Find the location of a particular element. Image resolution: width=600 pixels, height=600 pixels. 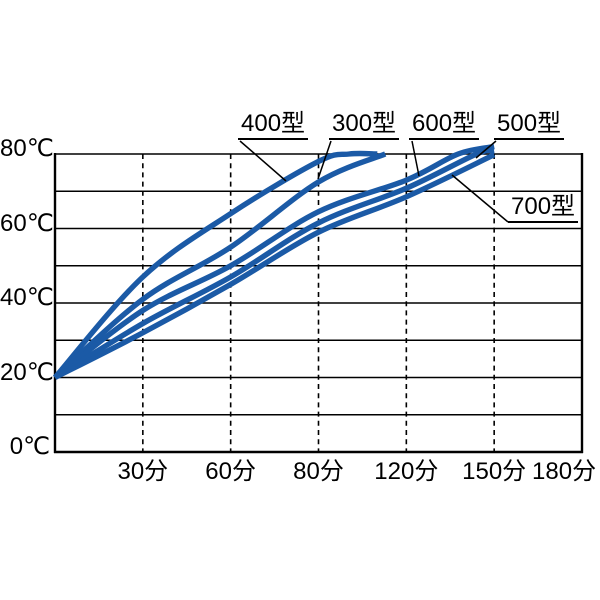

y-tick-label-40: 40℃ is located at coordinates (27, 297).